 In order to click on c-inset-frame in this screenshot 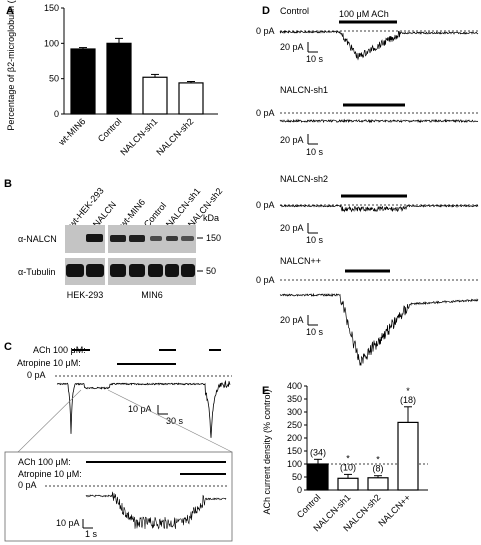, I will do `click(118, 496)`.